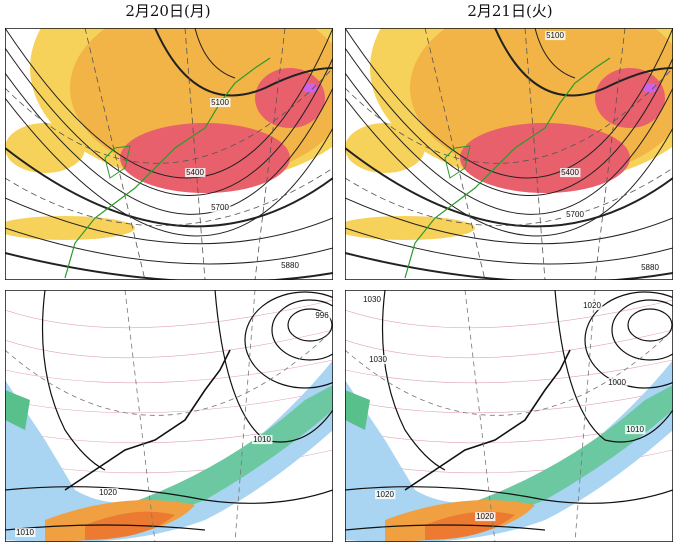  I want to click on contour-label: 1000, so click(617, 382).